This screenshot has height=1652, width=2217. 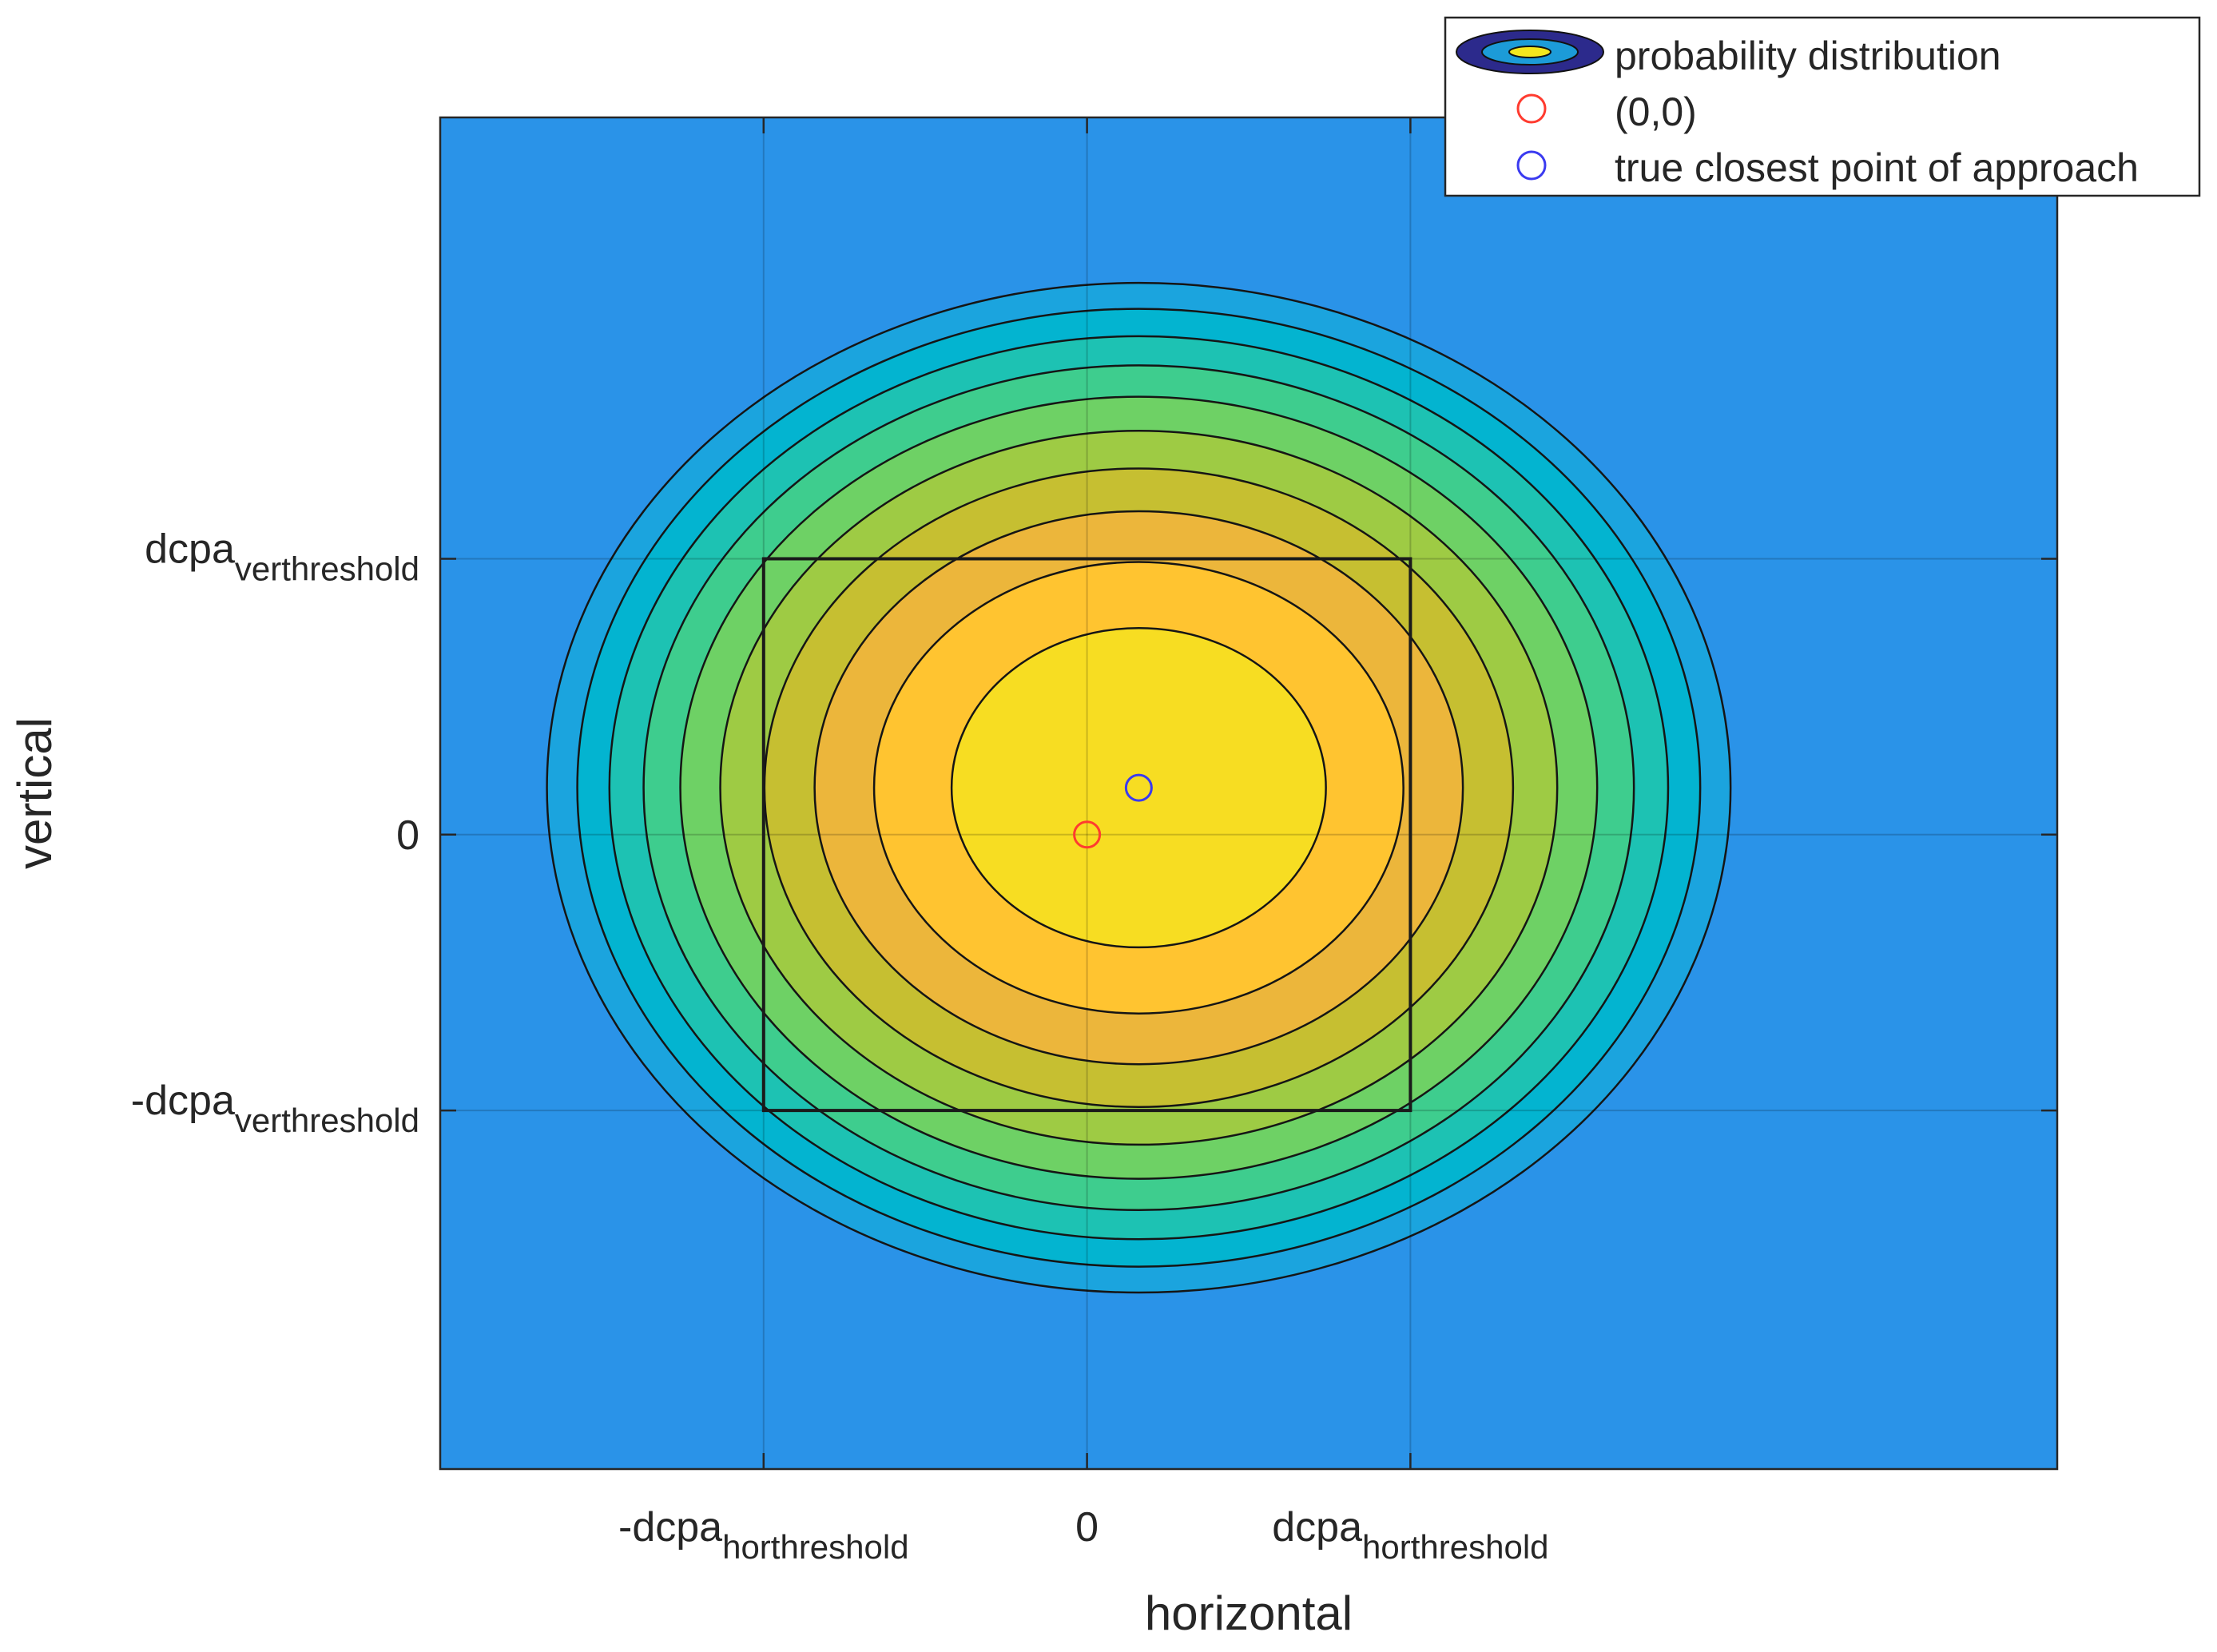 I want to click on legend-red-circle-icon, so click(x=1532, y=108).